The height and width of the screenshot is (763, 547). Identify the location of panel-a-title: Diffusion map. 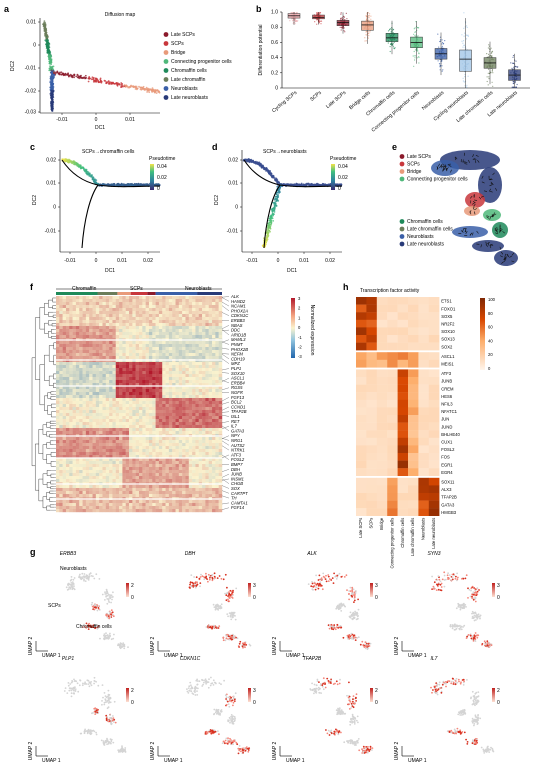
(120, 15).